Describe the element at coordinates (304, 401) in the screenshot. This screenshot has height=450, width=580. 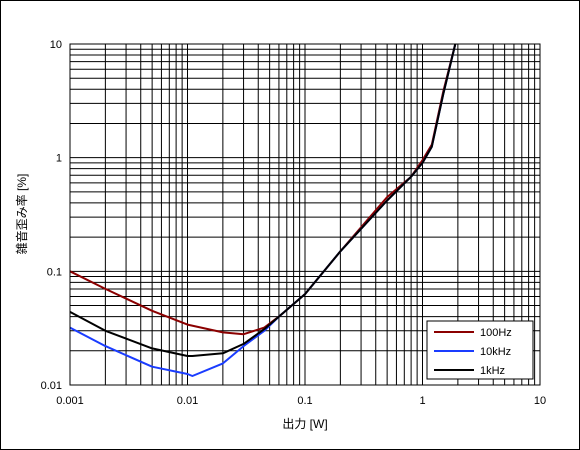
I see `x-tick-label: 0.1` at that location.